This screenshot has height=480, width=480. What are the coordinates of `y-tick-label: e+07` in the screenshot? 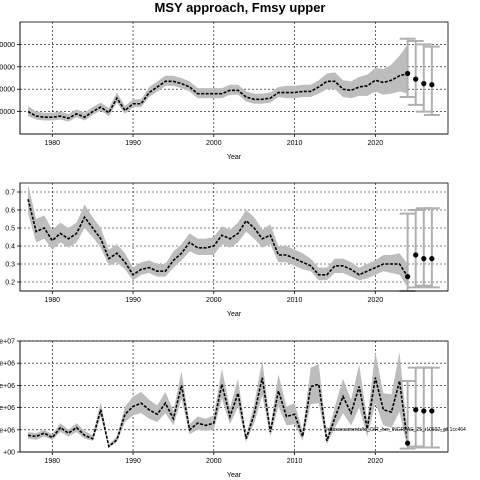 It's located at (7, 342).